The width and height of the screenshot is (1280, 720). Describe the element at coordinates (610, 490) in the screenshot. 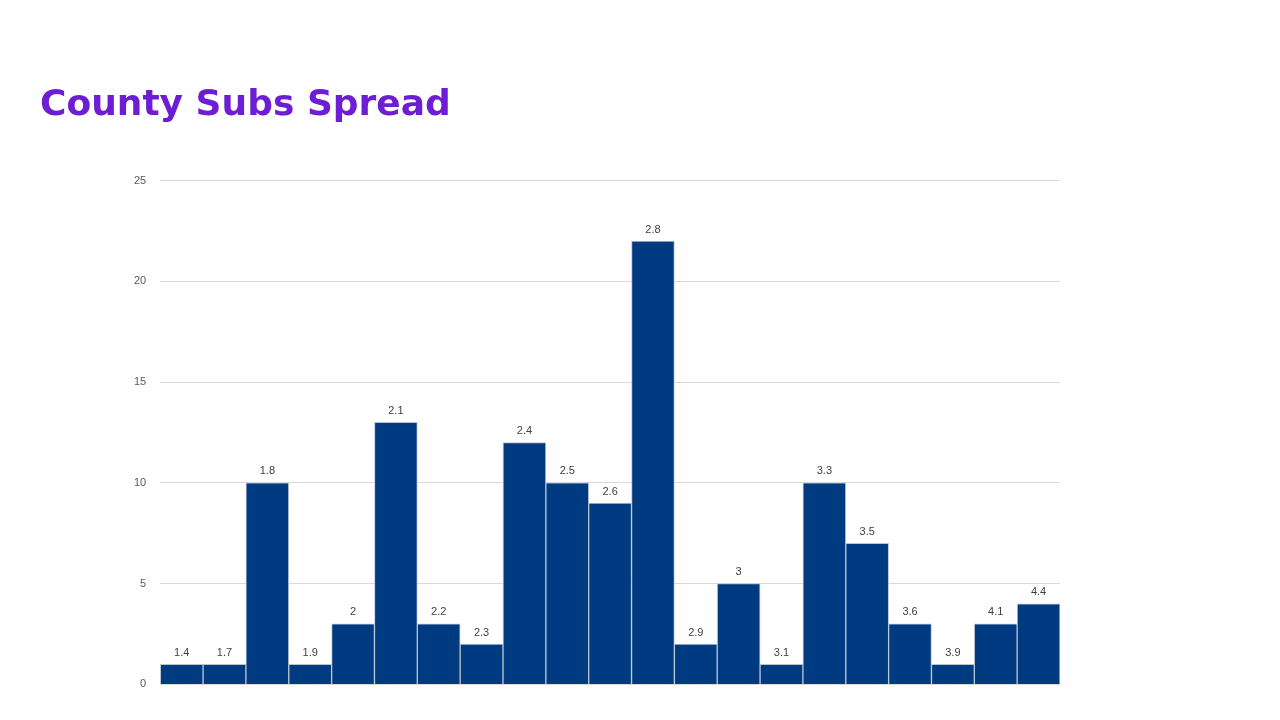

I see `x-tick-label: 2.6` at that location.